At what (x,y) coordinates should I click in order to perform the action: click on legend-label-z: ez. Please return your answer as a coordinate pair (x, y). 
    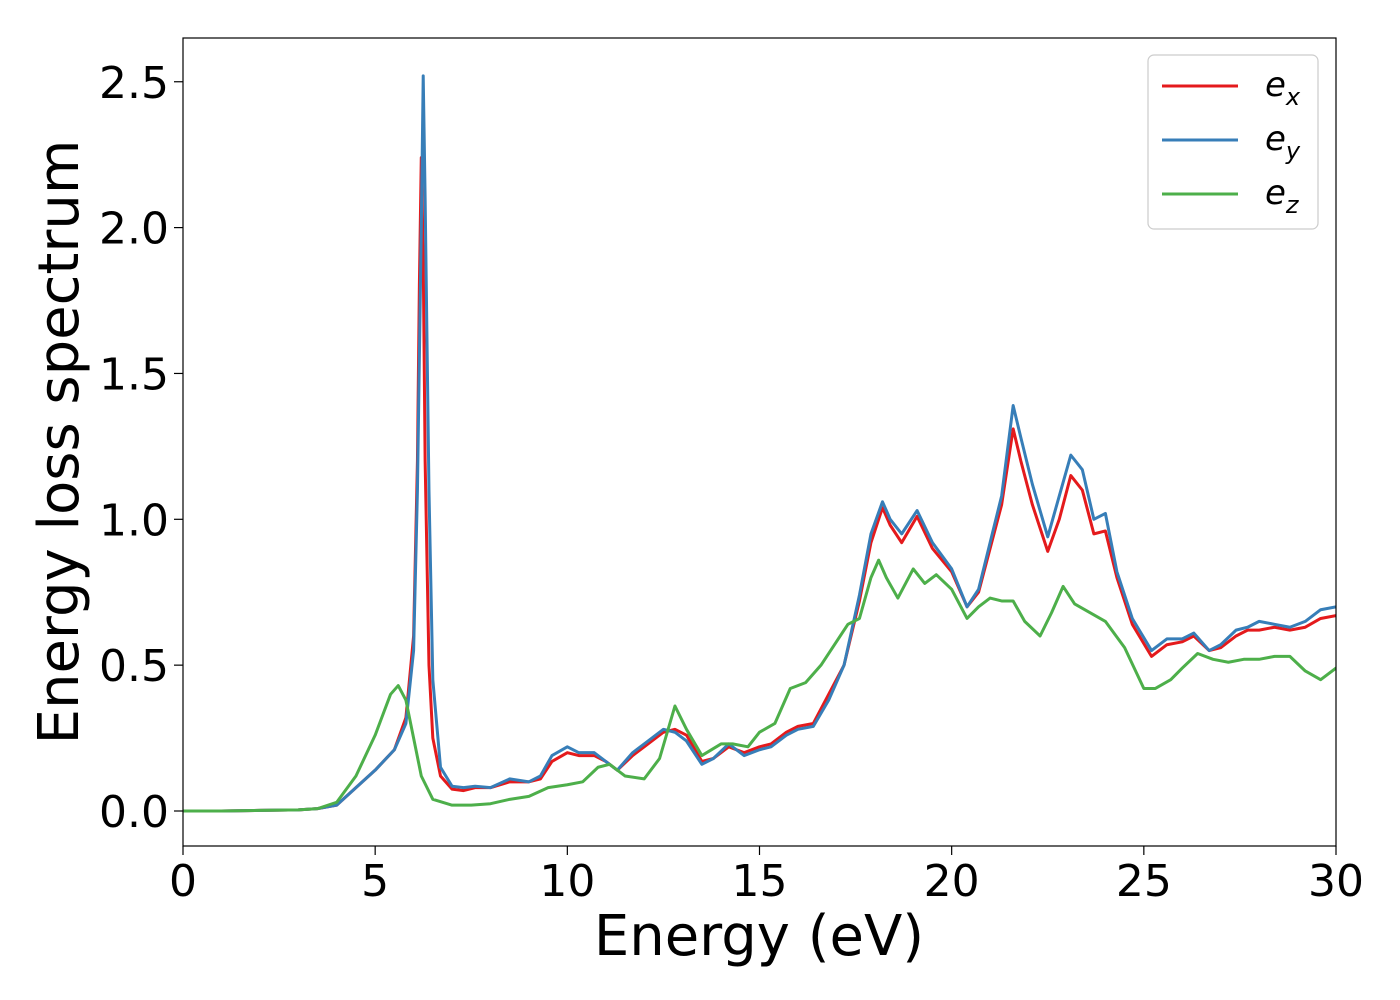
    Looking at the image, I should click on (1282, 196).